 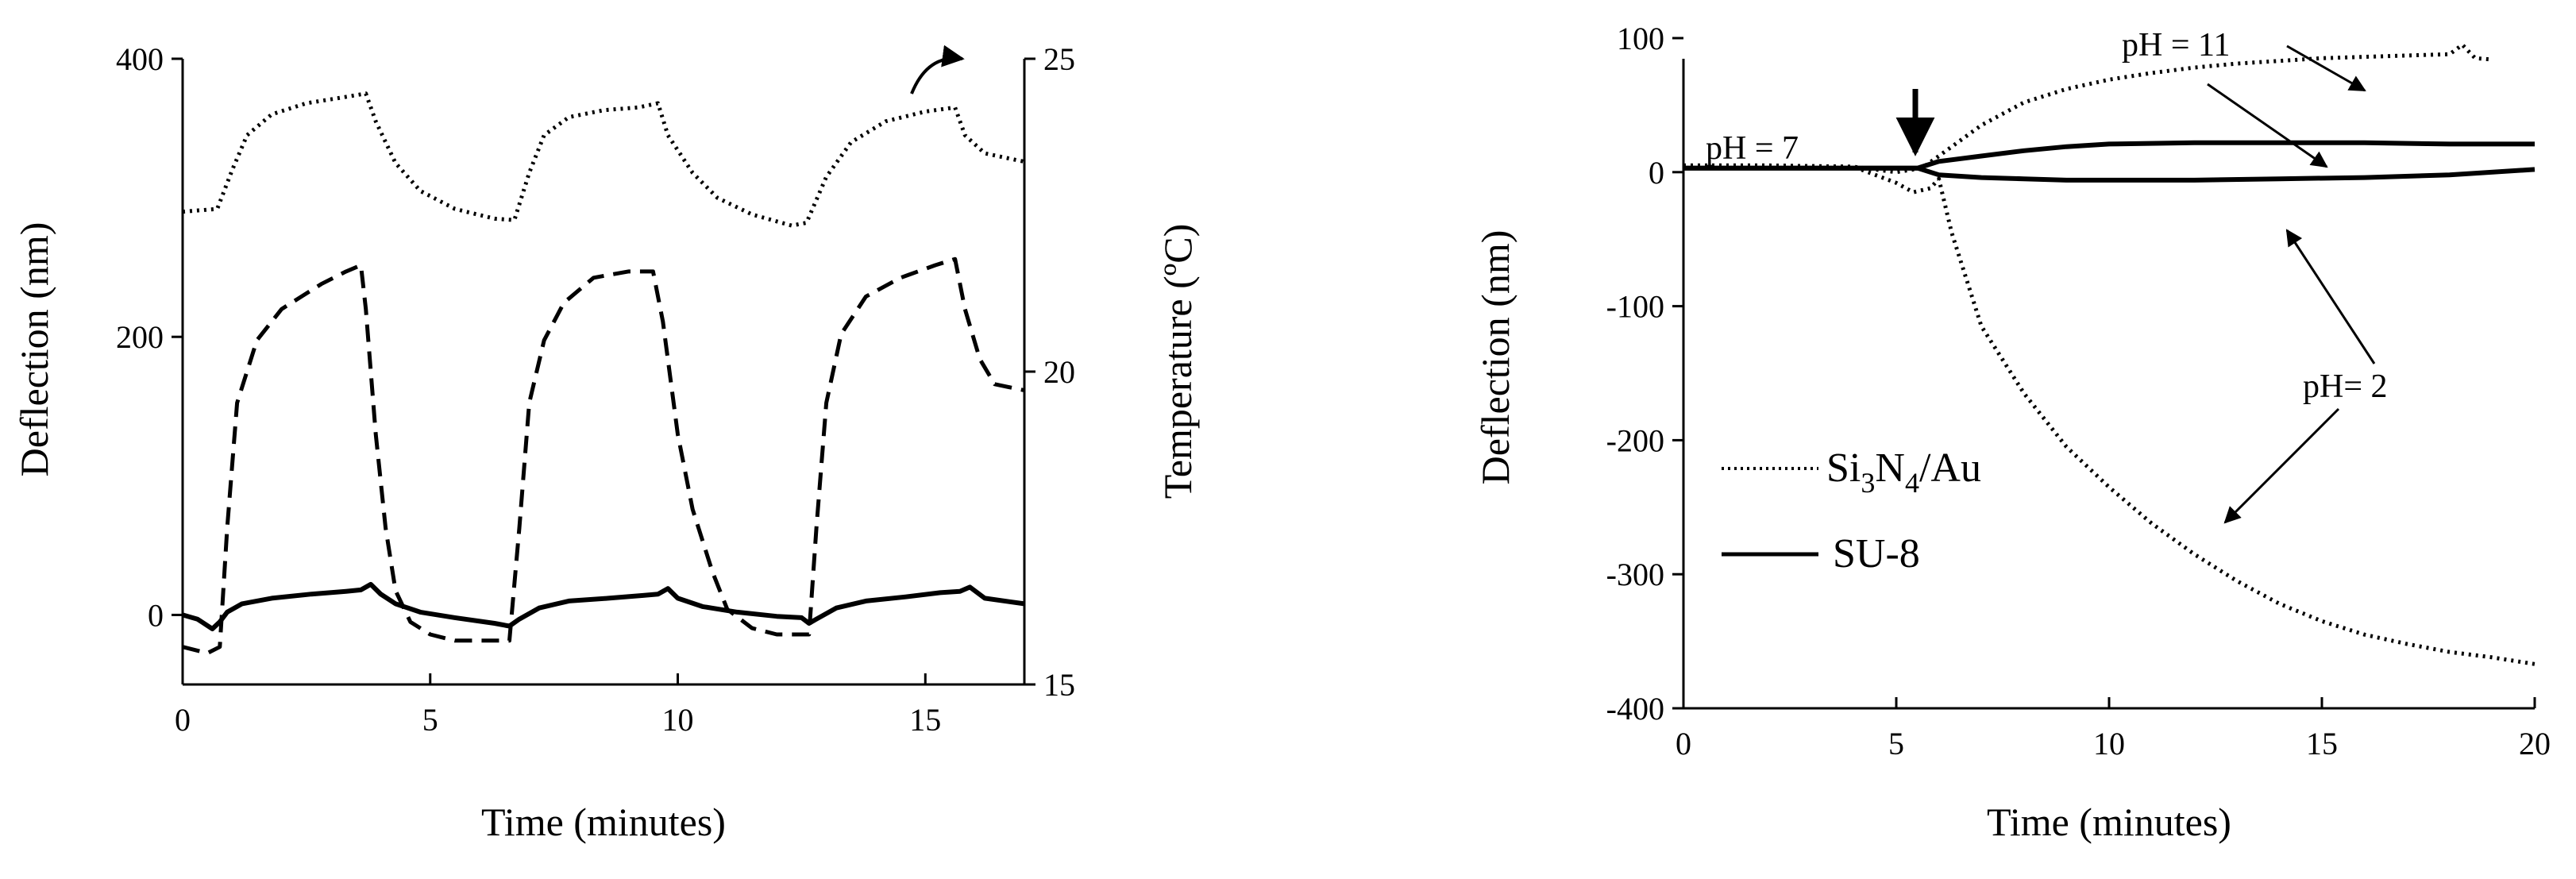 I want to click on left-series-dotted-line, so click(x=603, y=160).